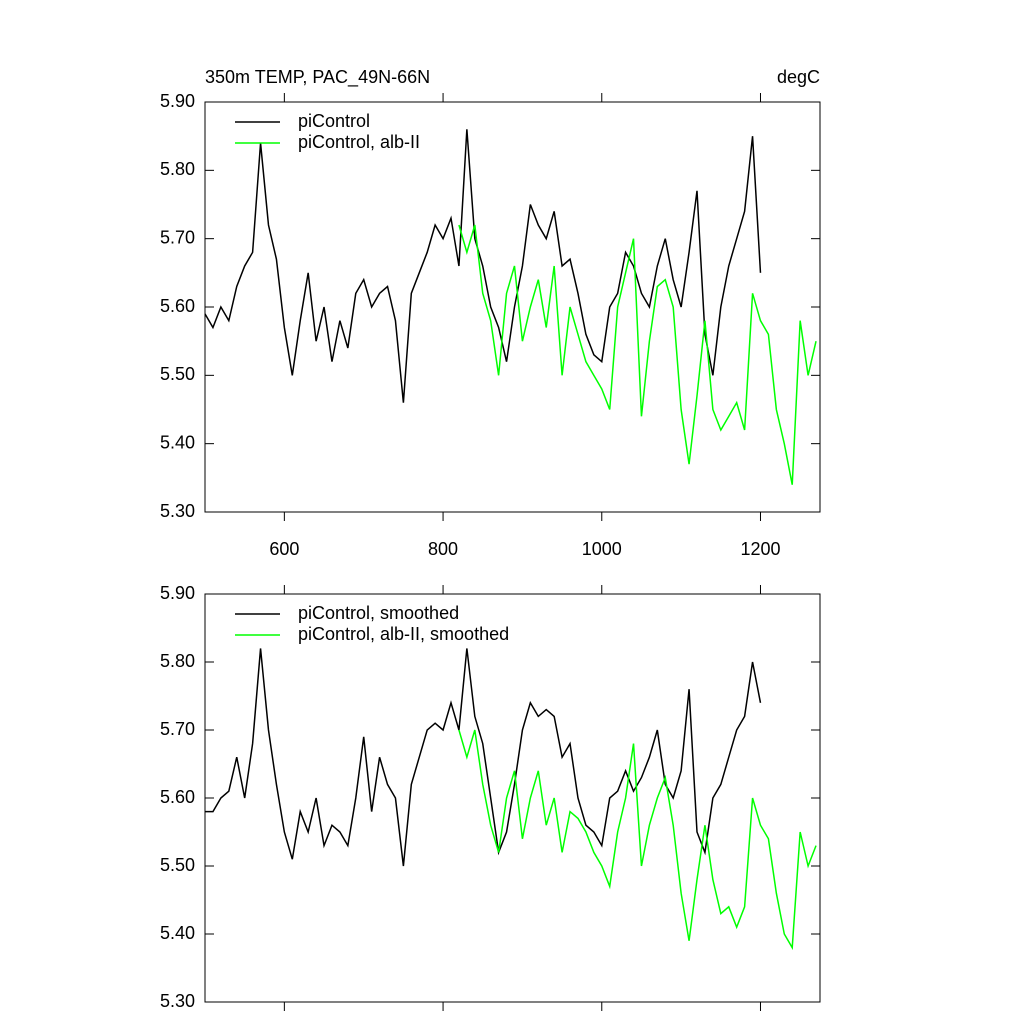 Image resolution: width=1024 pixels, height=1024 pixels. What do you see at coordinates (760, 549) in the screenshot?
I see `x-tick-label: 1200` at bounding box center [760, 549].